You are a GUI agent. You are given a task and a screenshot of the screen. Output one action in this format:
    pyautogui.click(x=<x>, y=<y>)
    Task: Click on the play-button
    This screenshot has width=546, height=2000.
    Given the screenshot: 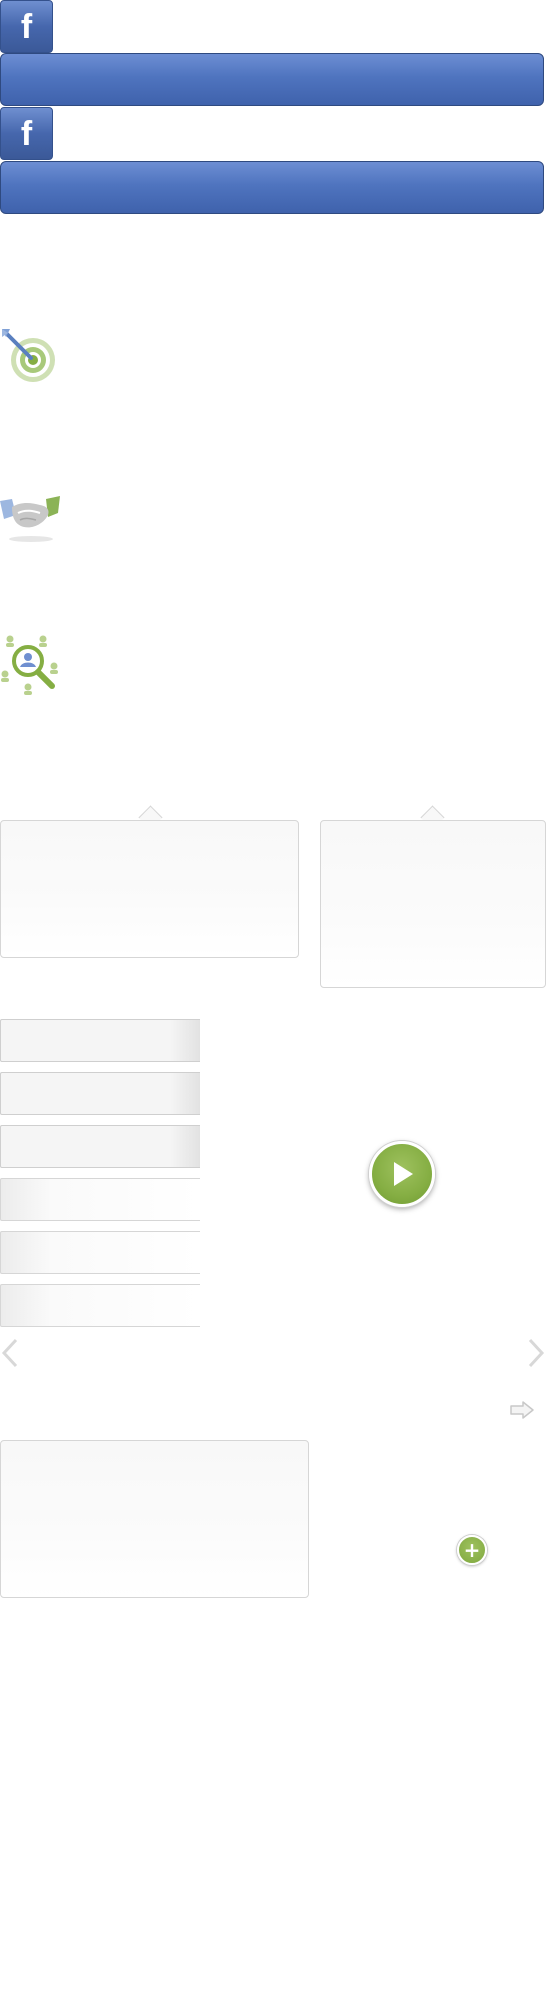 What is the action you would take?
    pyautogui.click(x=402, y=1174)
    